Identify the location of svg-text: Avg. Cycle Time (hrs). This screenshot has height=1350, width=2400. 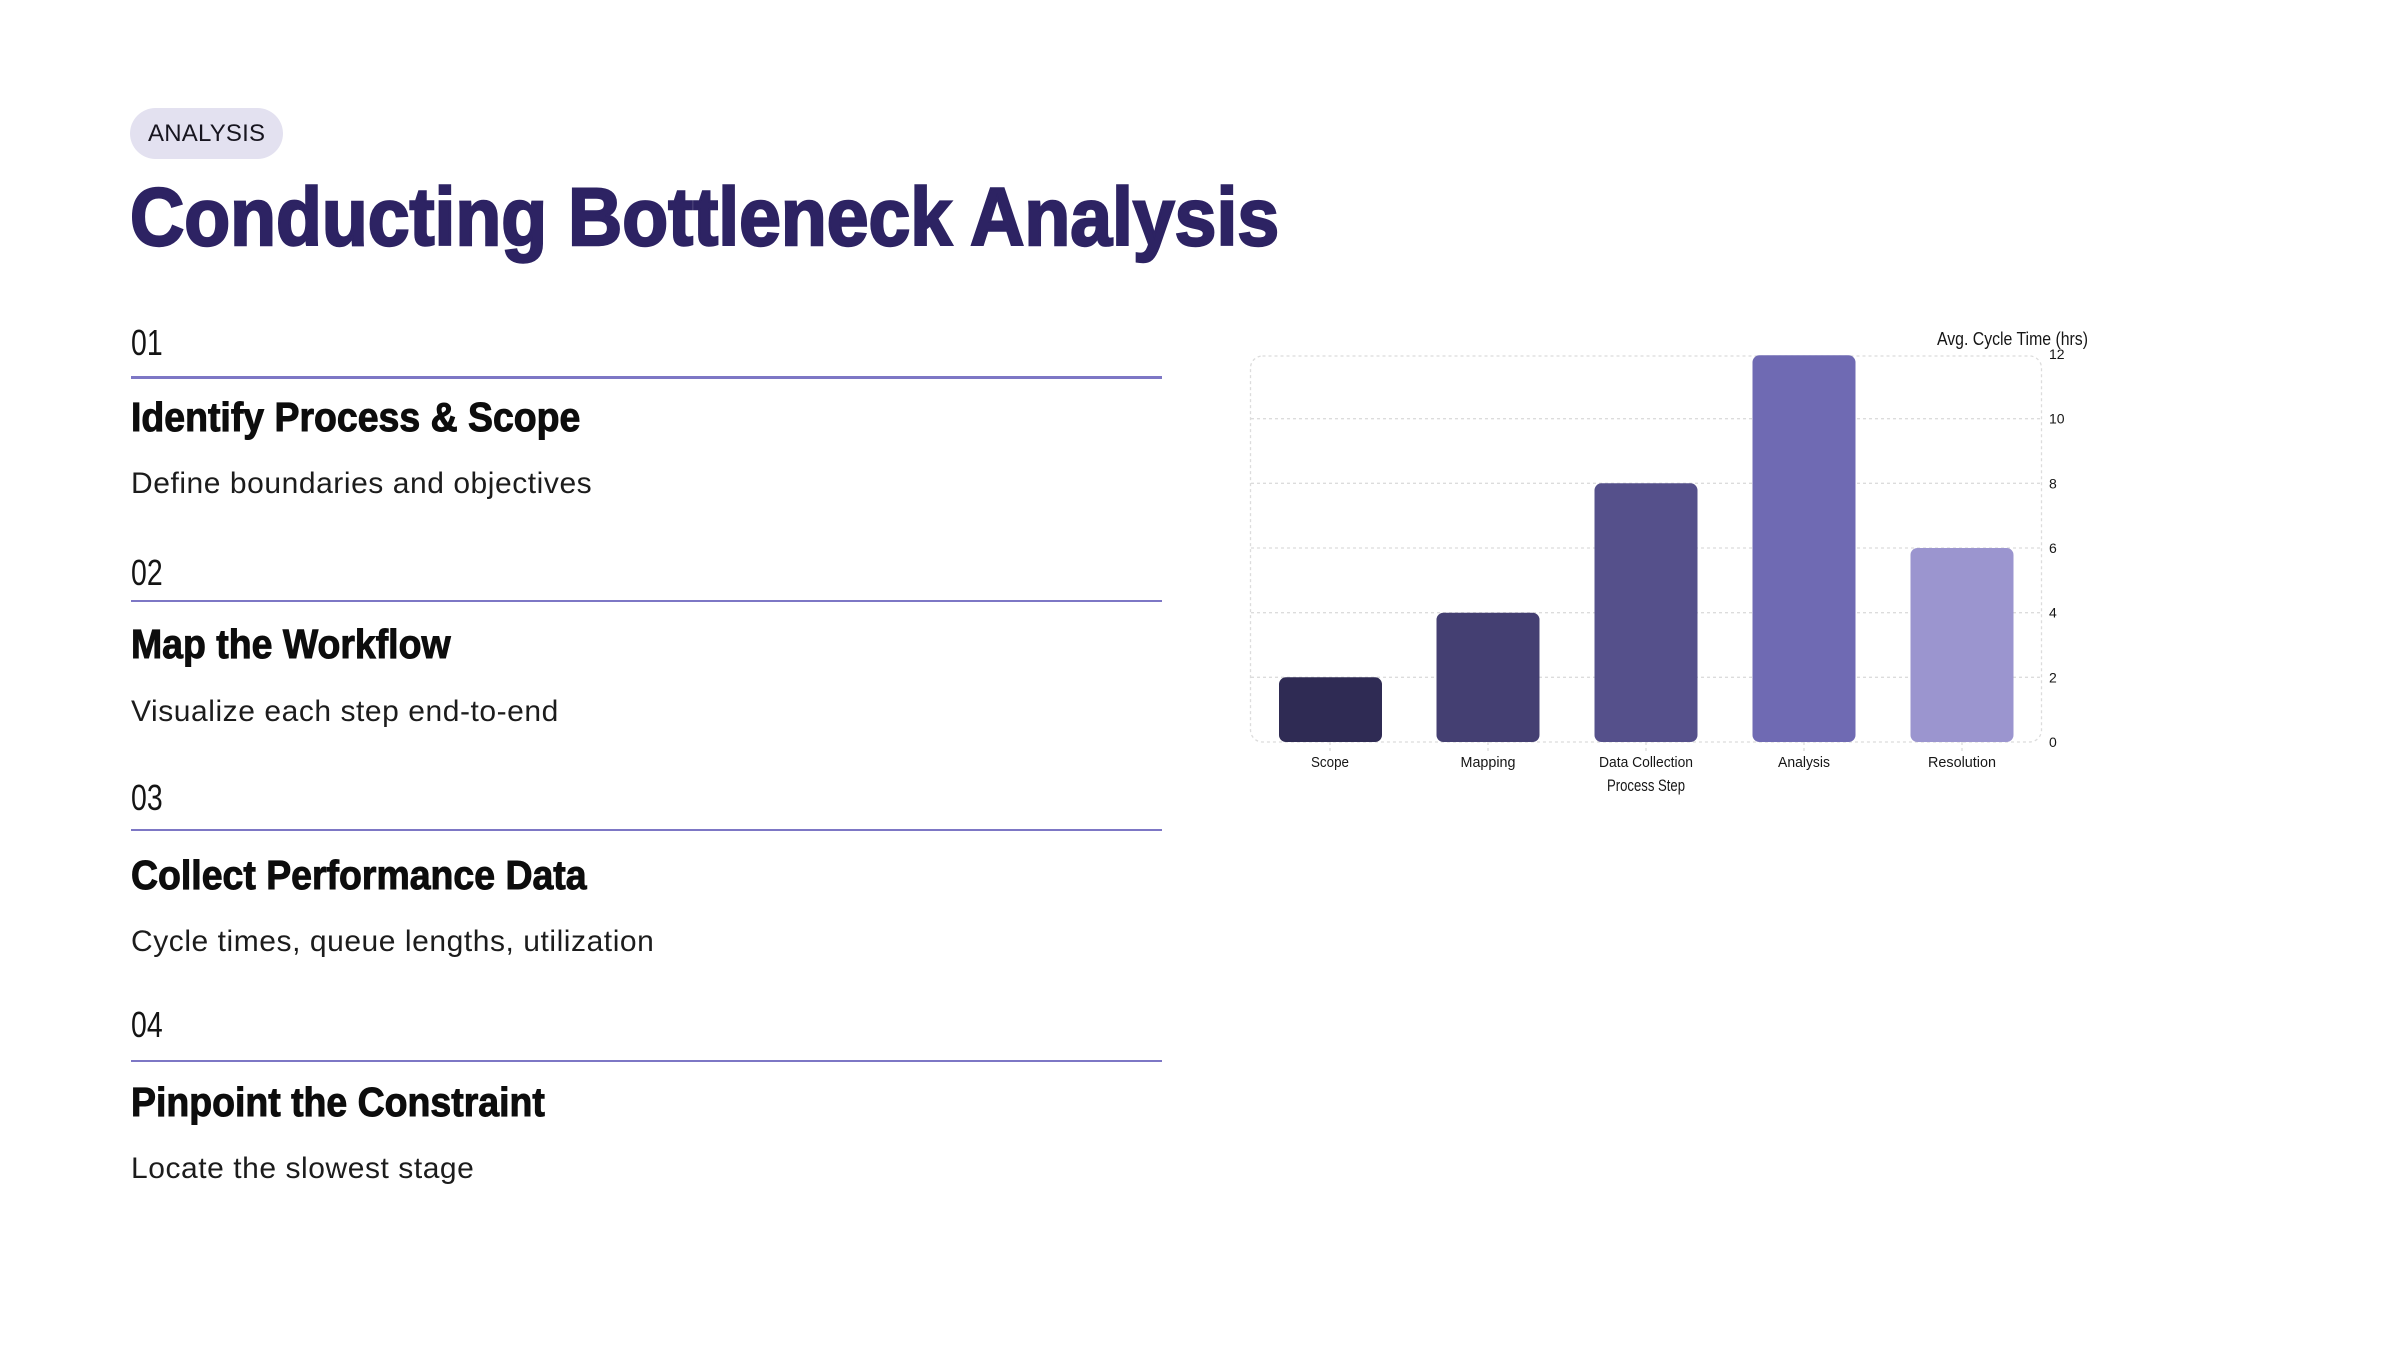
(2012, 338).